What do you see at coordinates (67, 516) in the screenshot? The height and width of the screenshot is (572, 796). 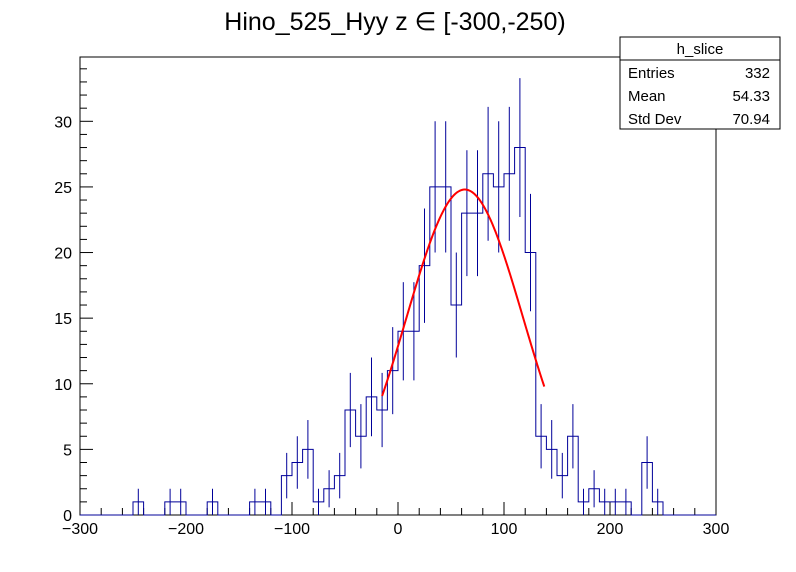 I see `y-tick-label: 0` at bounding box center [67, 516].